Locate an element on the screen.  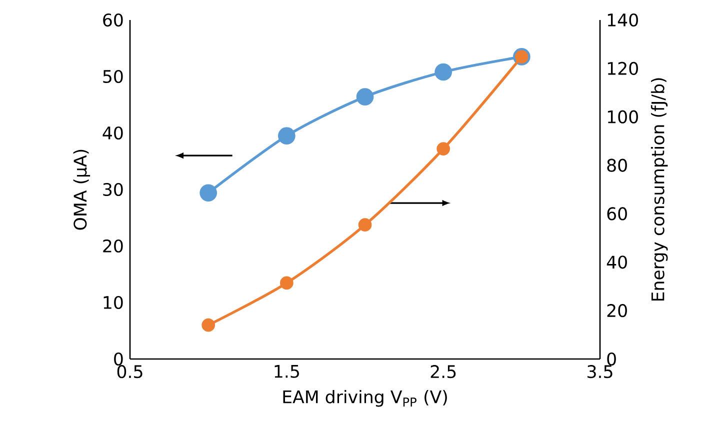
y-tick-label: 60 is located at coordinates (113, 20).